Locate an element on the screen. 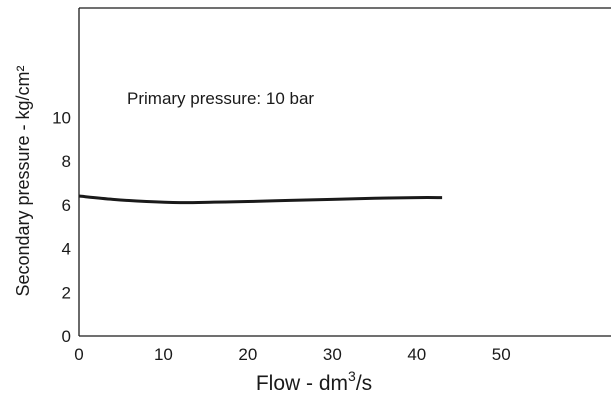  x-tick-label: 50 is located at coordinates (501, 354).